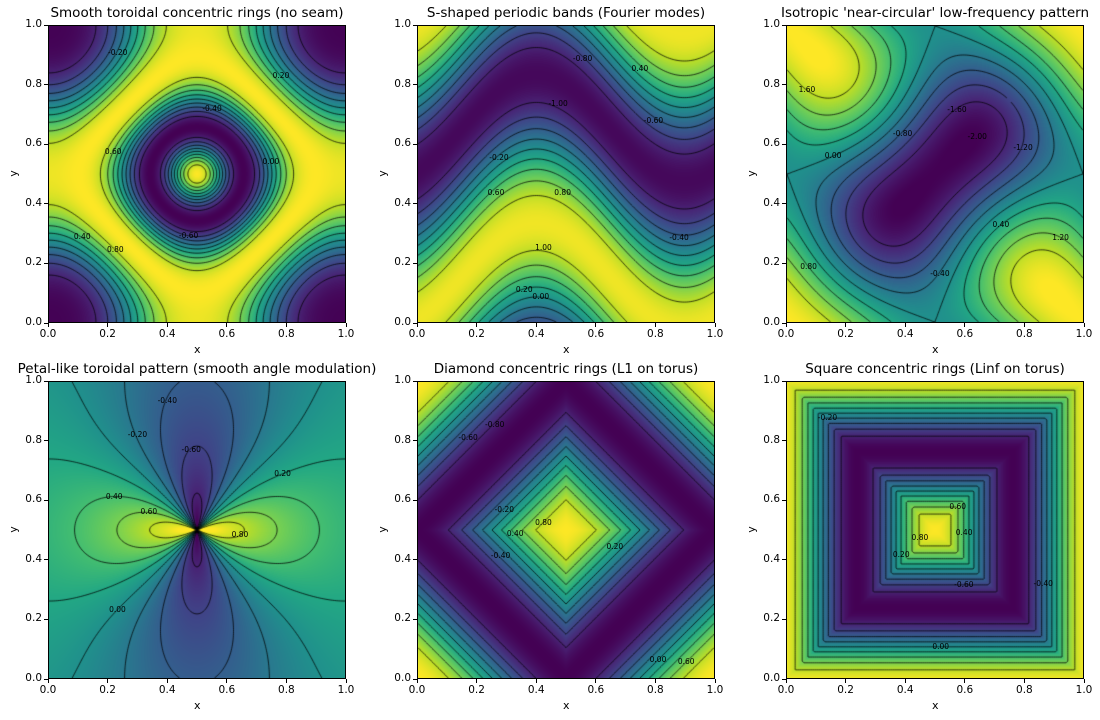 The width and height of the screenshot is (1100, 720). What do you see at coordinates (496, 193) in the screenshot?
I see `contour-label: 0.60` at bounding box center [496, 193].